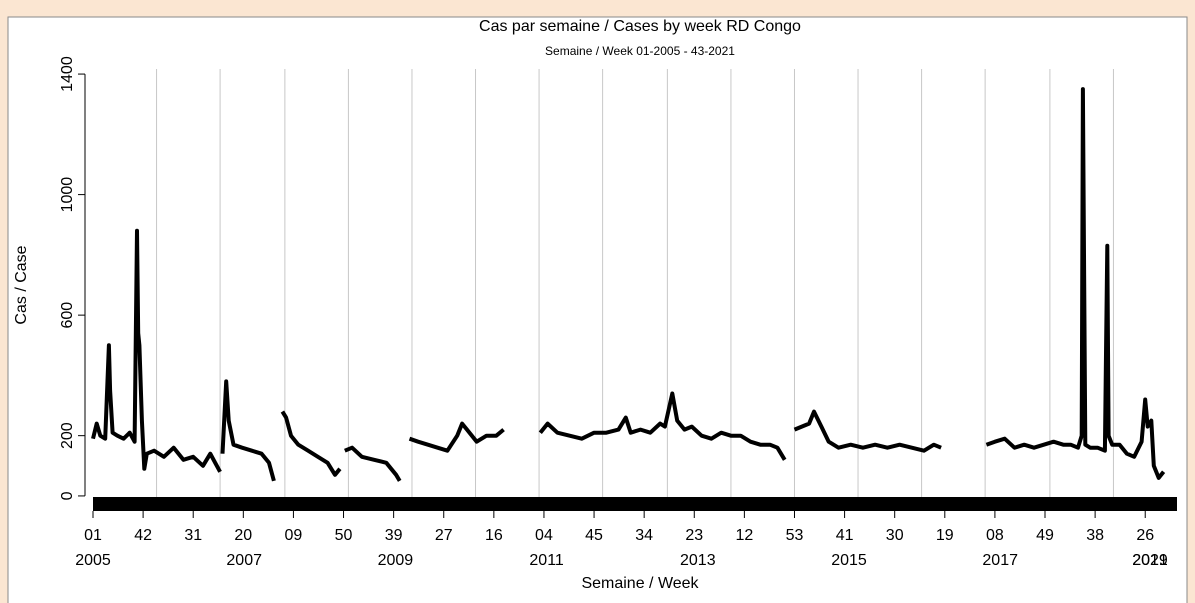 The image size is (1195, 603). I want to click on y-tick-label: 1000, so click(67, 195).